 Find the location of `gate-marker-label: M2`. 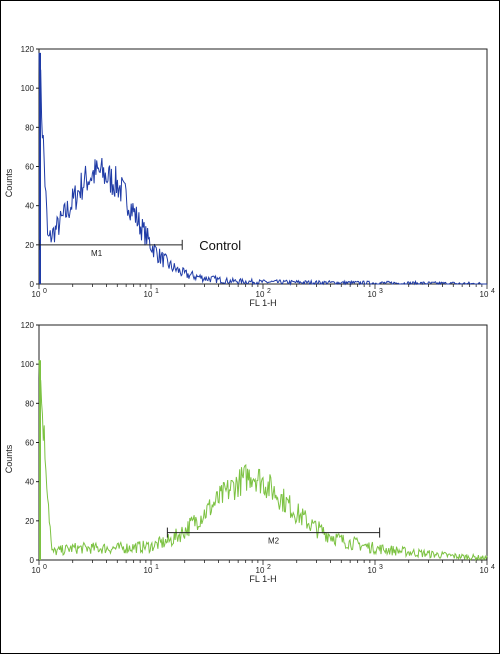

gate-marker-label: M2 is located at coordinates (274, 541).